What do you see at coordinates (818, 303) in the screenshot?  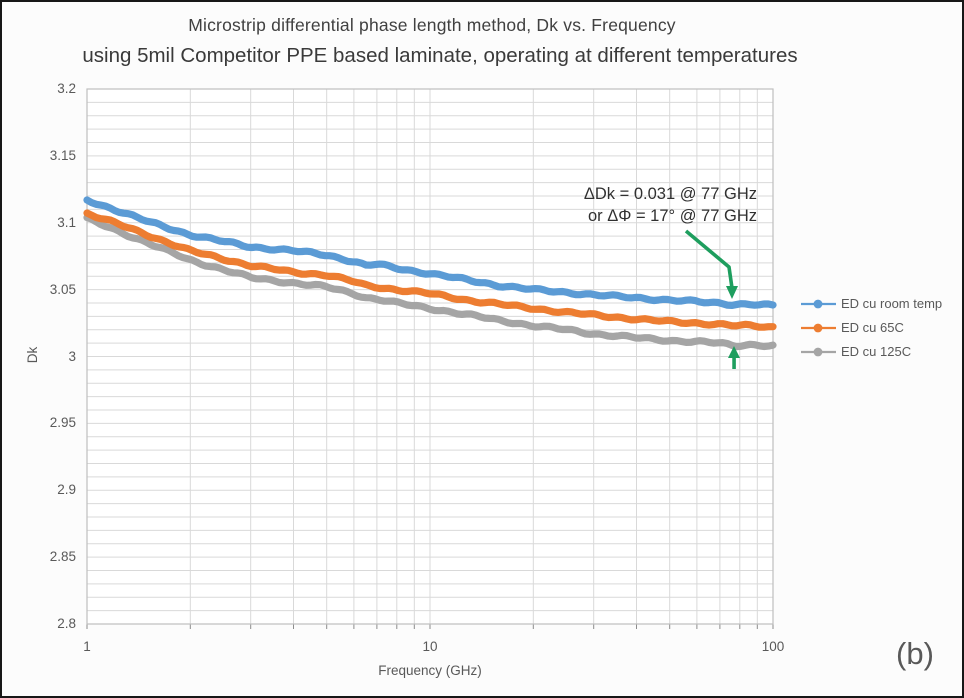 I see `legend-marker-room-temp-icon` at bounding box center [818, 303].